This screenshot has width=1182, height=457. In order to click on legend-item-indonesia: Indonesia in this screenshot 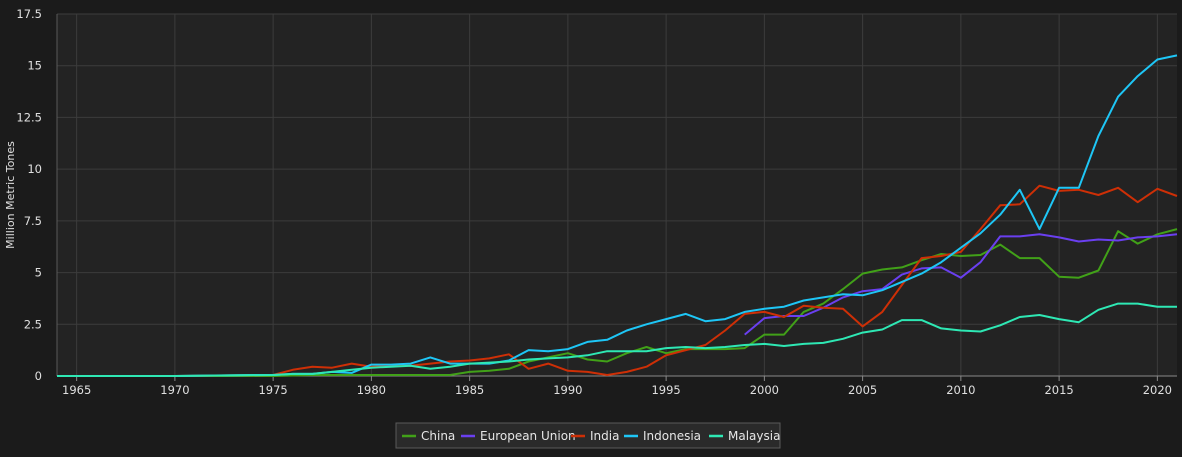, I will do `click(662, 436)`.